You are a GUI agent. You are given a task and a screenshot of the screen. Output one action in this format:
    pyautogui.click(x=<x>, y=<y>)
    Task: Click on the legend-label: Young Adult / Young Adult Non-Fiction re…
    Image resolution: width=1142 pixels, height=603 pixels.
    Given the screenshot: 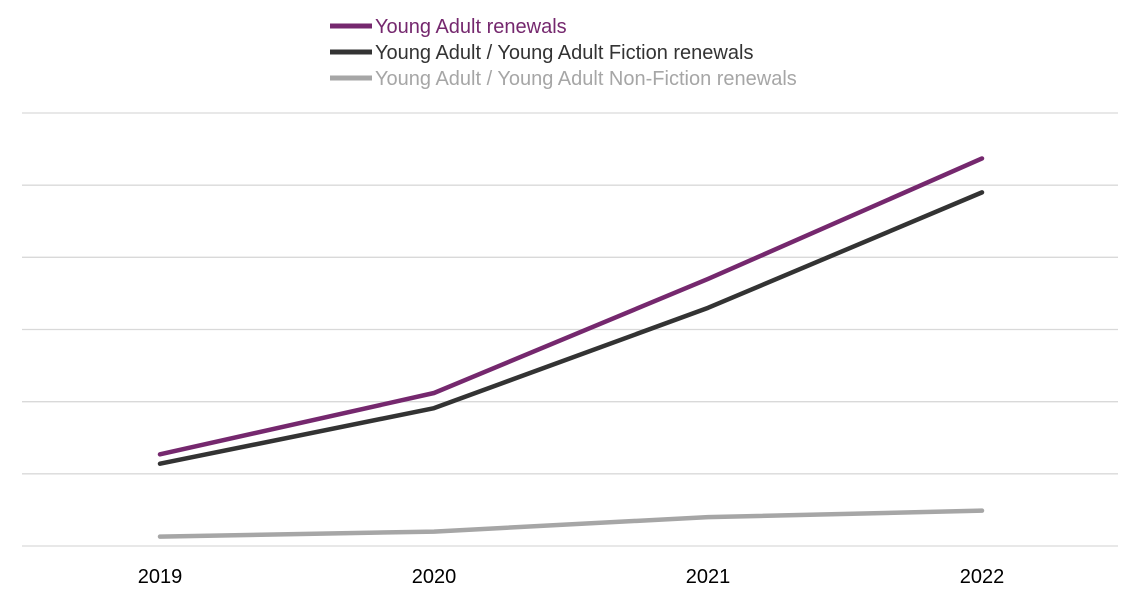 What is the action you would take?
    pyautogui.click(x=586, y=79)
    